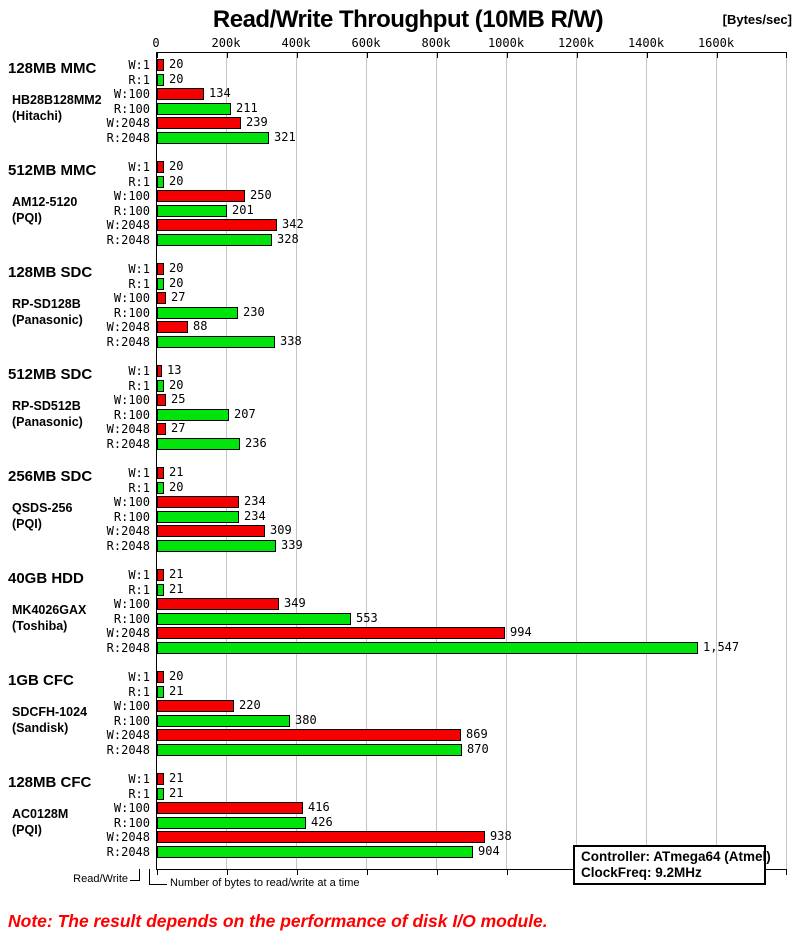  Describe the element at coordinates (46, 304) in the screenshot. I see `group-model: RP-SD128B` at that location.